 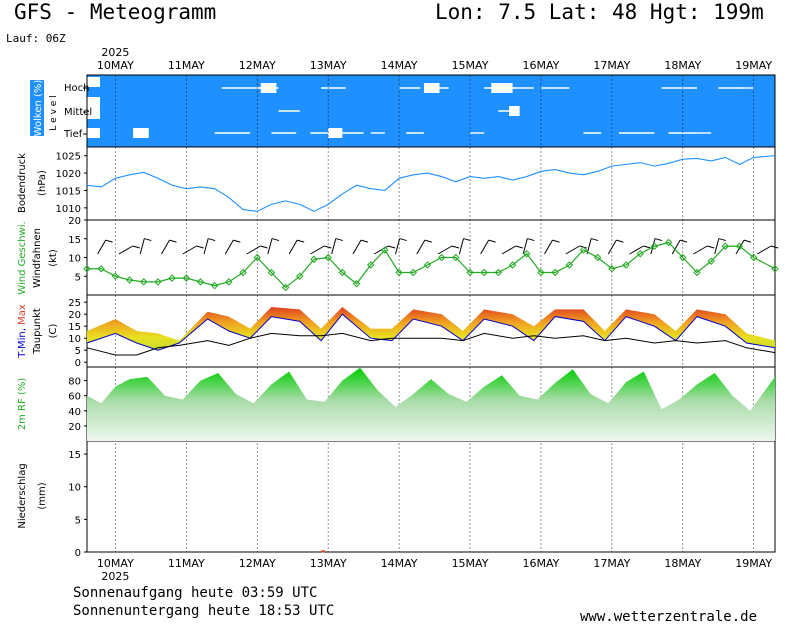 I want to click on rh-fill, so click(x=431, y=404).